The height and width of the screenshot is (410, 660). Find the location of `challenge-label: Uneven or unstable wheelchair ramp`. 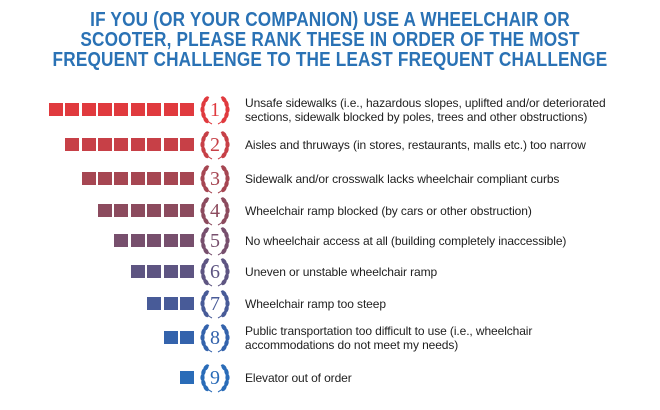

challenge-label: Uneven or unstable wheelchair ramp is located at coordinates (445, 272).